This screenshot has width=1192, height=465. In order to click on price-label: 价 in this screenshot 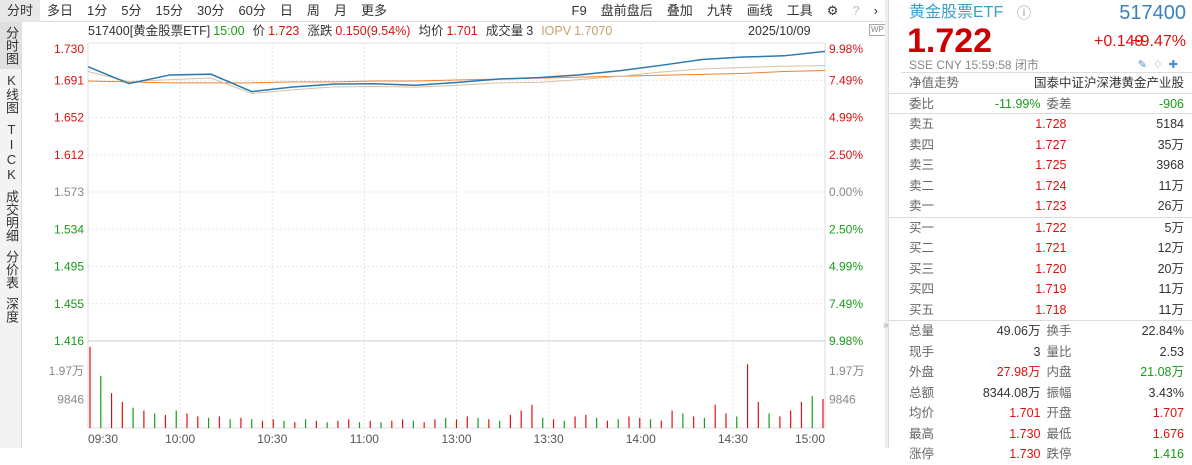, I will do `click(259, 31)`.